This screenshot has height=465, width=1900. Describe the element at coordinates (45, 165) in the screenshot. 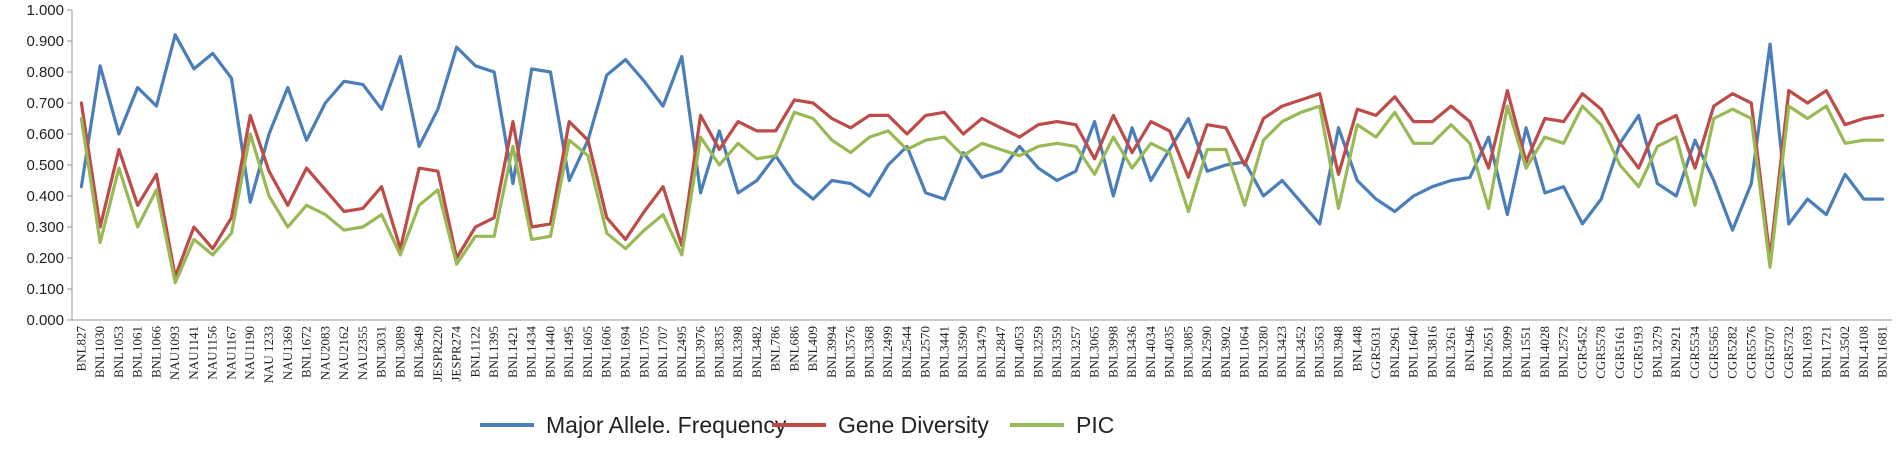

I see `y-tick-label: 0.500` at that location.